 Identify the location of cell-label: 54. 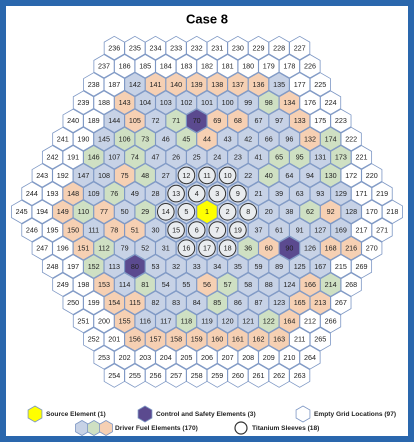
(166, 284).